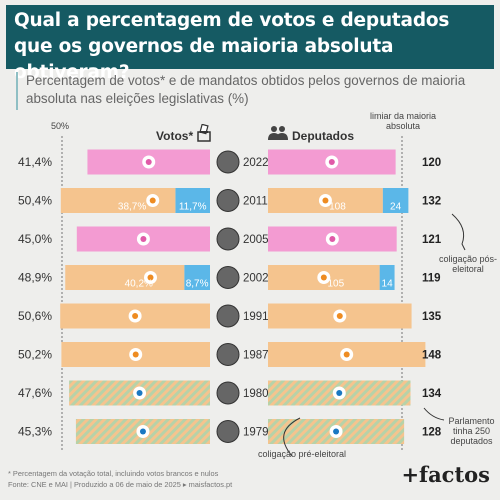  I want to click on seats-bar-2002-cds, so click(387, 277).